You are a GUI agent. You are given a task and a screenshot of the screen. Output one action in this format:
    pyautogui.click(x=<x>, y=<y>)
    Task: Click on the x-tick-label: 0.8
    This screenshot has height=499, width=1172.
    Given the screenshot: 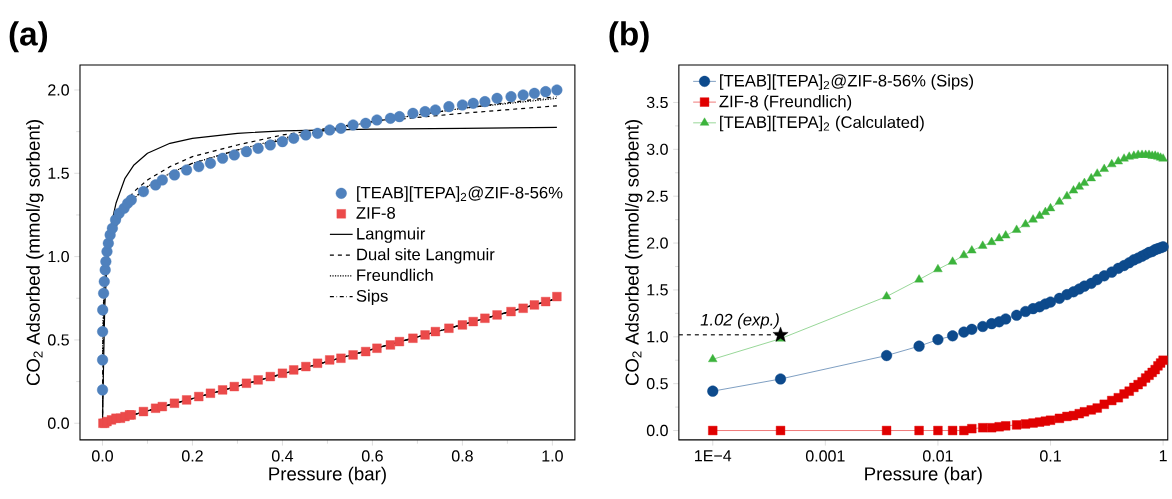 What is the action you would take?
    pyautogui.click(x=462, y=456)
    